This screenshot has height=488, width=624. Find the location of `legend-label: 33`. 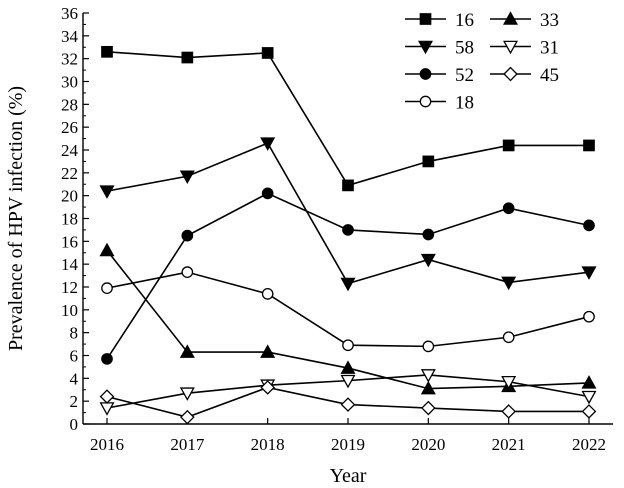

legend-label: 33 is located at coordinates (549, 20).